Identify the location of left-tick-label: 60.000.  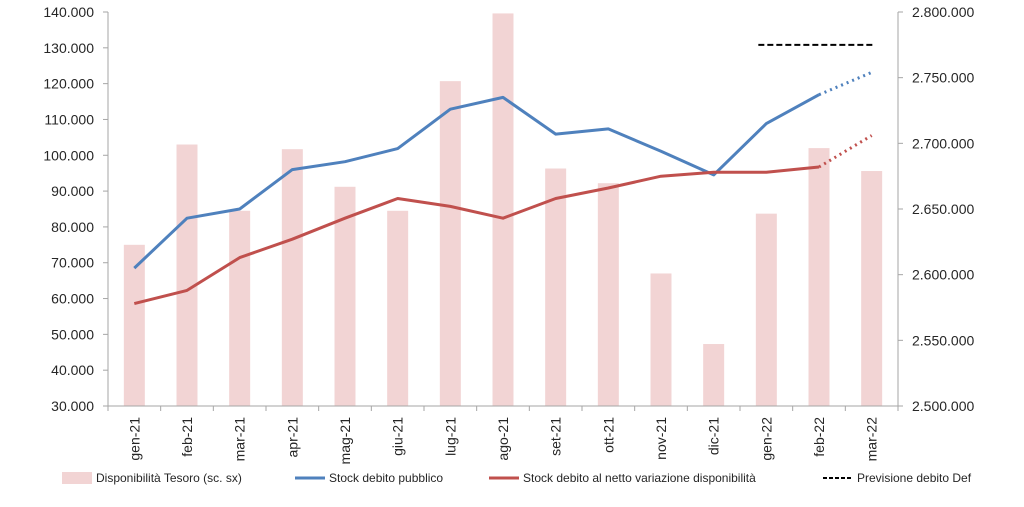
(72, 299).